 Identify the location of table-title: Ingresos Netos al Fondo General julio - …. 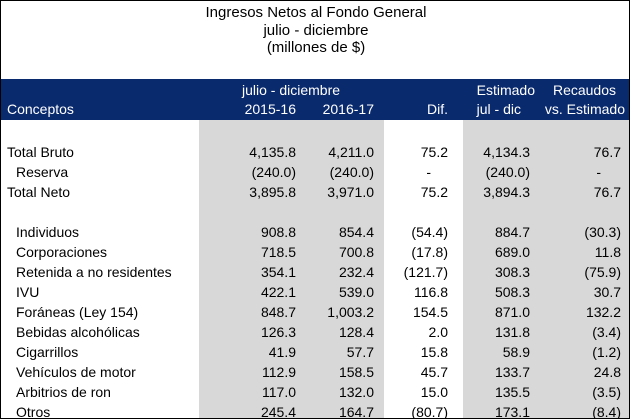
(315, 30).